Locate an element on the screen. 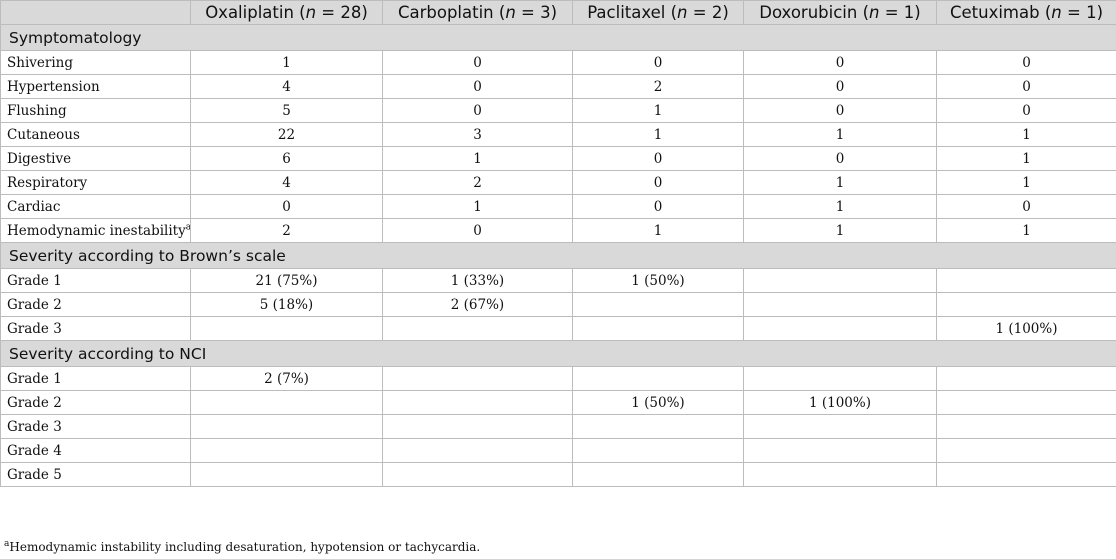 The image size is (1116, 559). table-row: Grade 1 21 (75%) 1 (33%) 1 (50%) is located at coordinates (558, 280).